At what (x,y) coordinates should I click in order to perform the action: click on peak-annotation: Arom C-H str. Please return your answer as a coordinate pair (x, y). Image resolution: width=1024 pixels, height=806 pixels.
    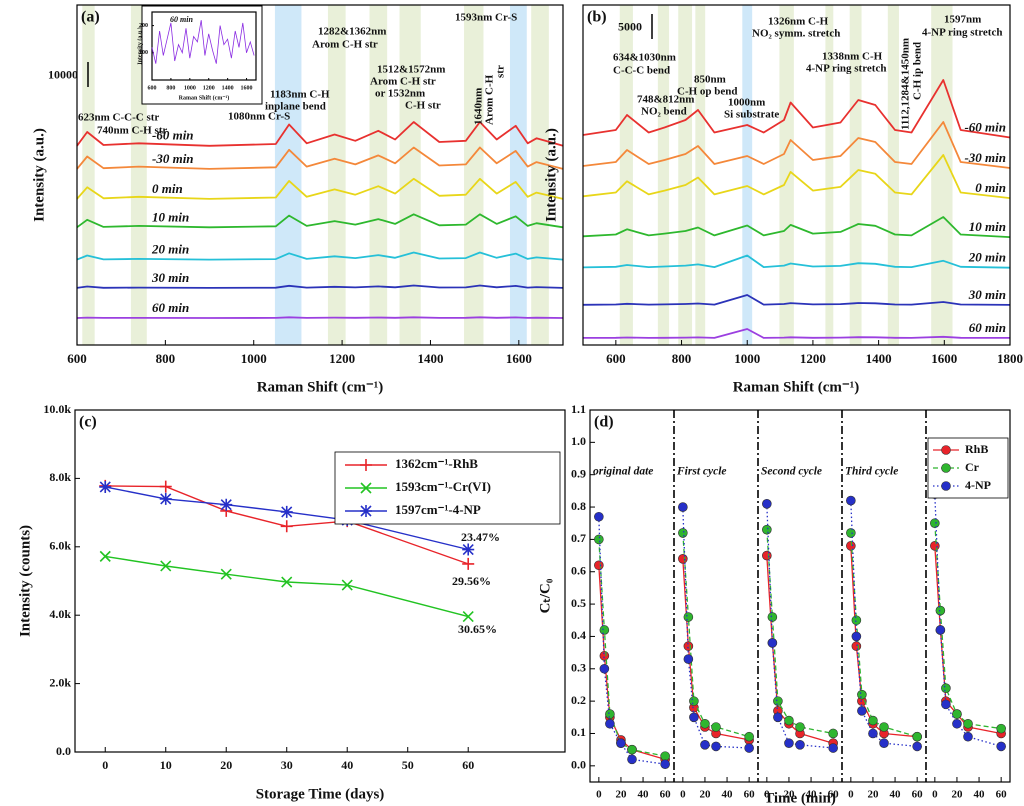
    Looking at the image, I should click on (345, 45).